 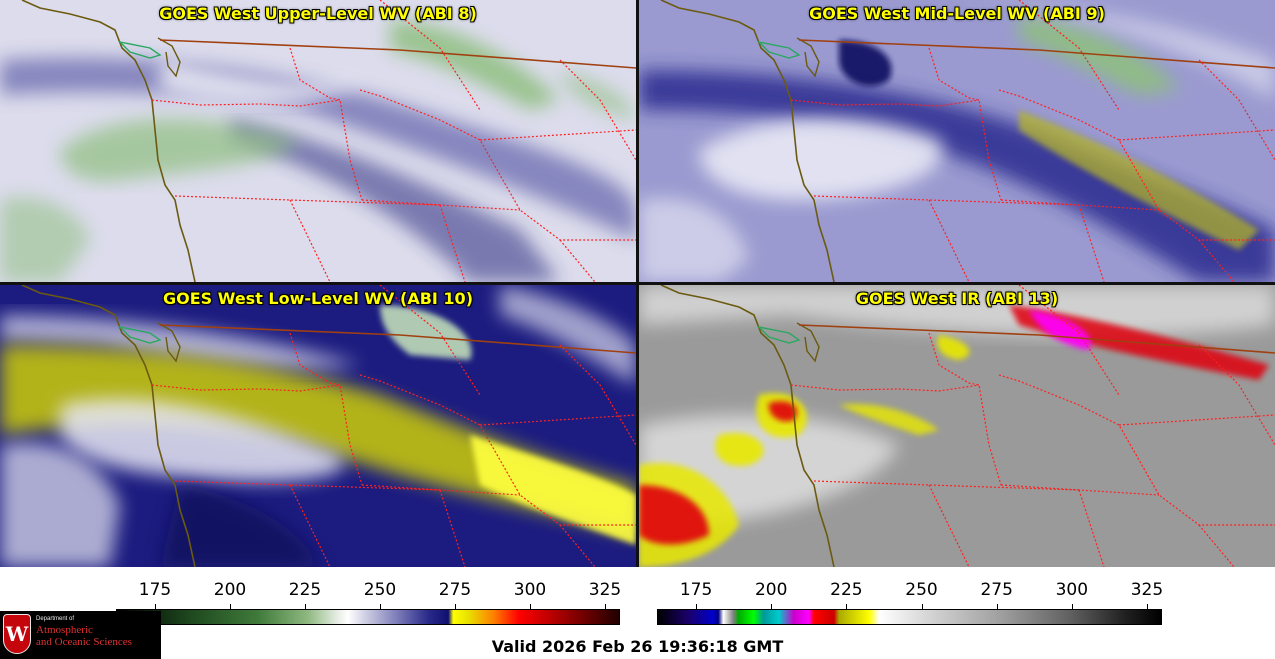 I want to click on sw-cloud, so click(x=694, y=240).